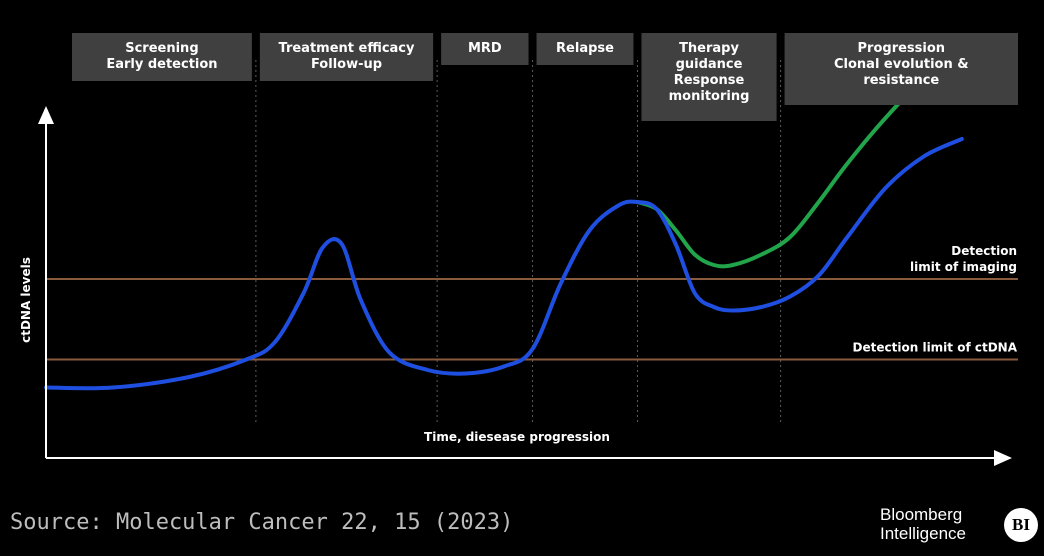 The width and height of the screenshot is (1044, 556). What do you see at coordinates (46, 115) in the screenshot?
I see `y-axis-arrow-icon` at bounding box center [46, 115].